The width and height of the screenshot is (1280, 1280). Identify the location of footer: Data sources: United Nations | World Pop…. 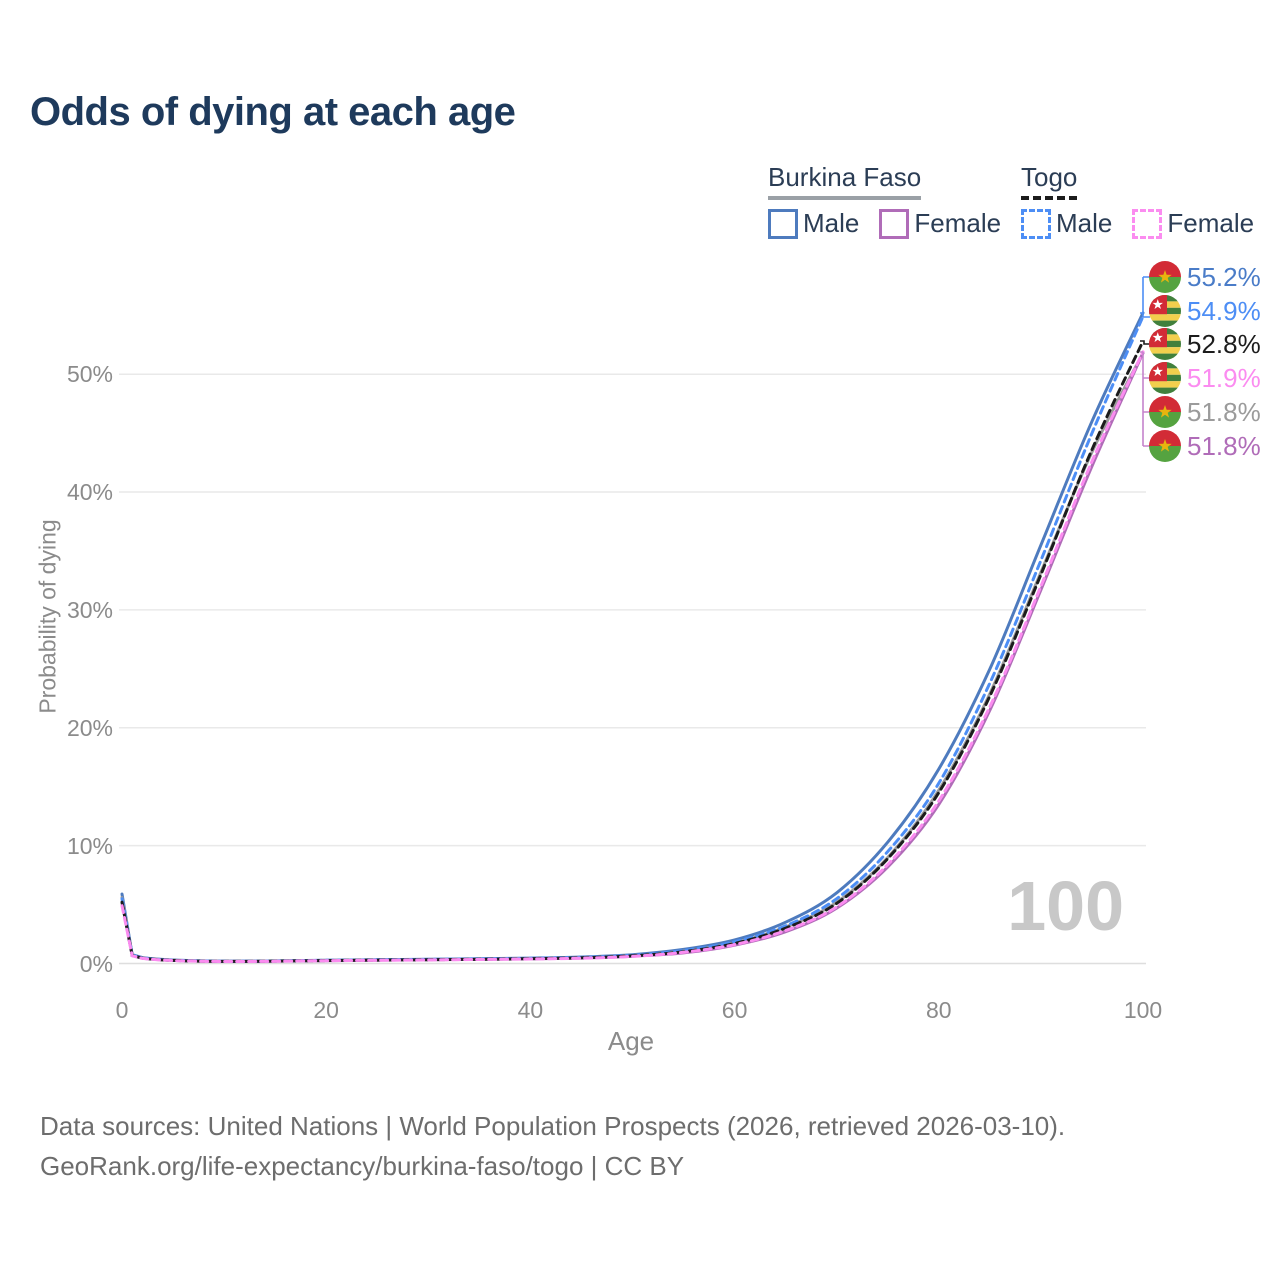
(615, 1146).